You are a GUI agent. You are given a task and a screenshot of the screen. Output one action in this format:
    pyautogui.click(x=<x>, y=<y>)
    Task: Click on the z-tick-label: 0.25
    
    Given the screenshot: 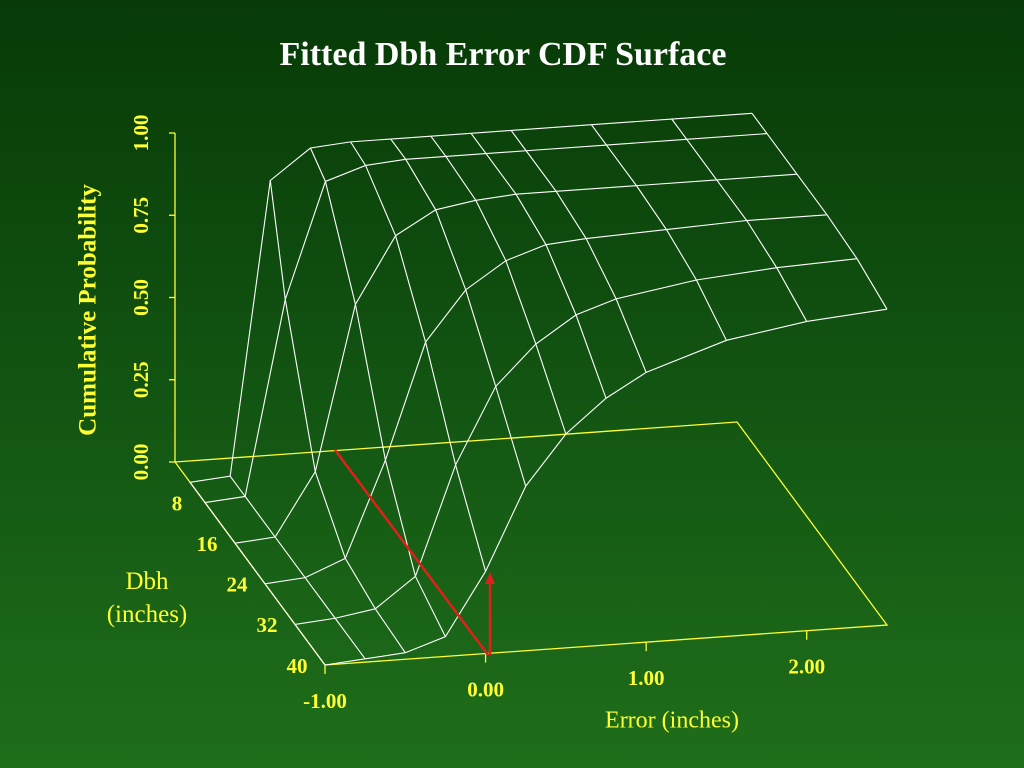 What is the action you would take?
    pyautogui.click(x=141, y=379)
    